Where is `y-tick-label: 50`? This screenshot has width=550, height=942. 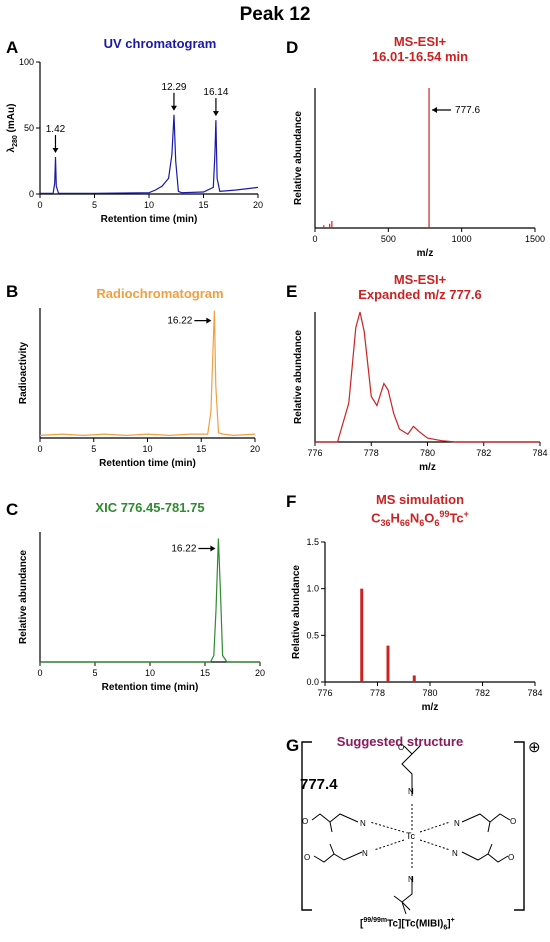 y-tick-label: 50 is located at coordinates (29, 128).